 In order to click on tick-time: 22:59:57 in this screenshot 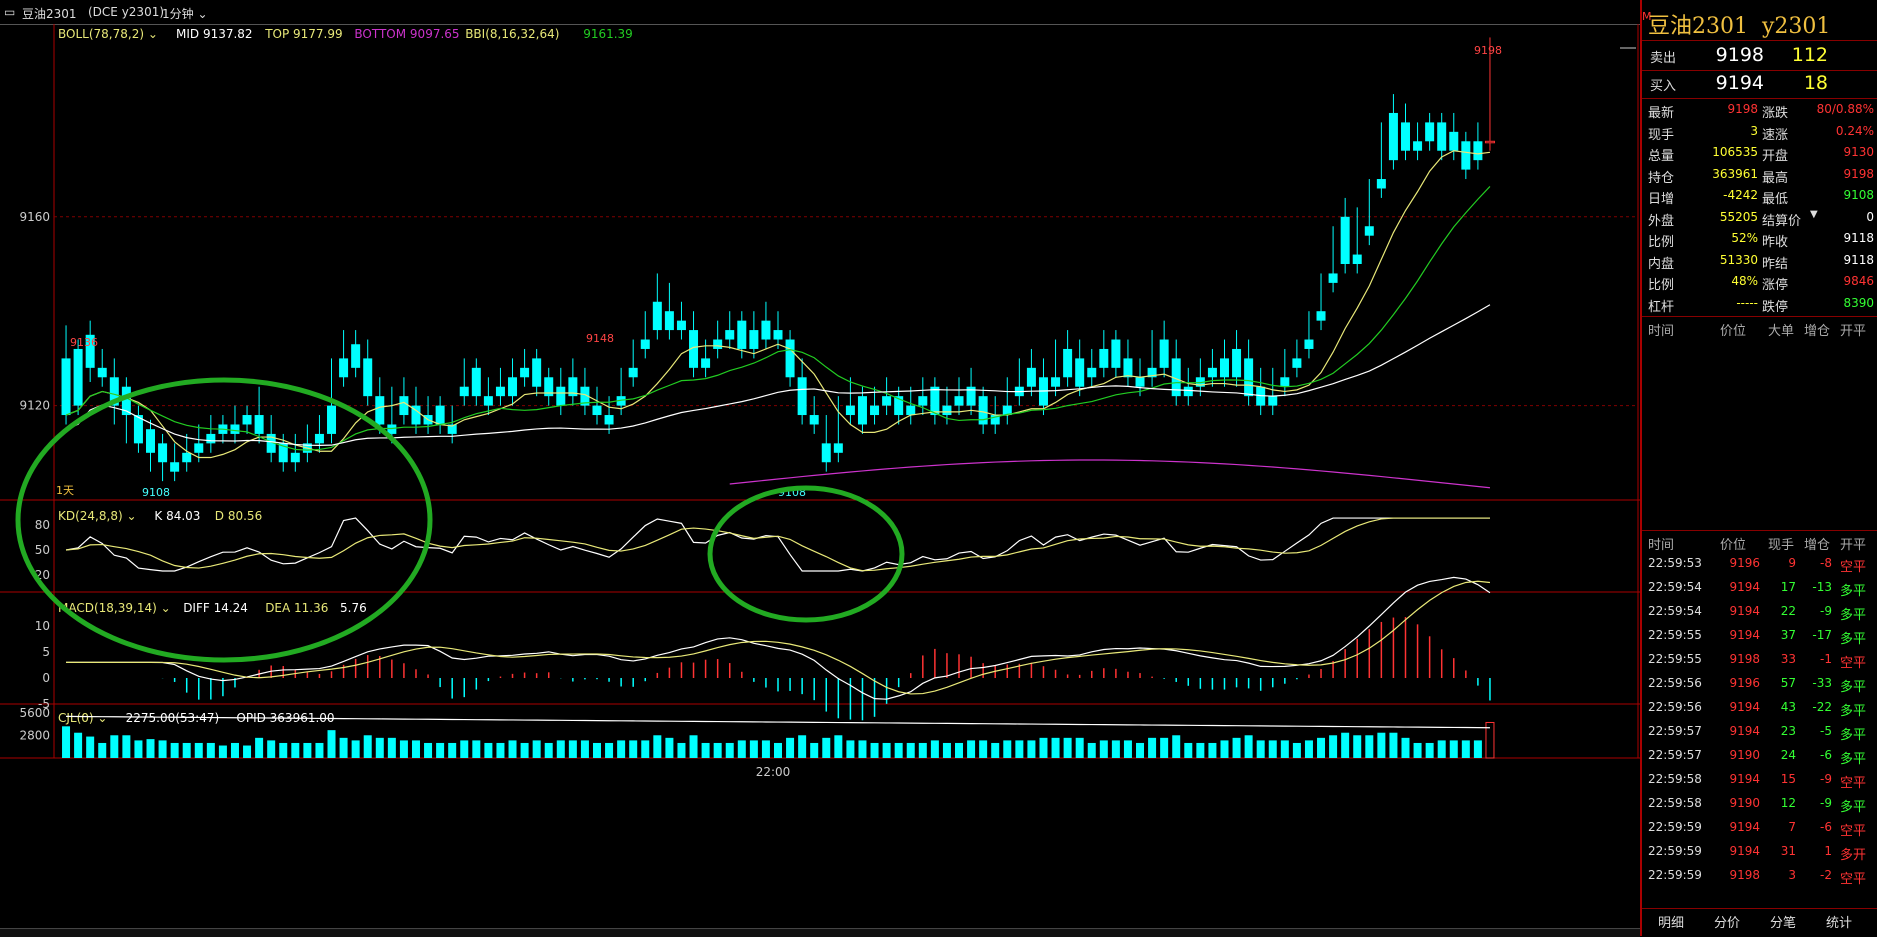, I will do `click(1675, 755)`.